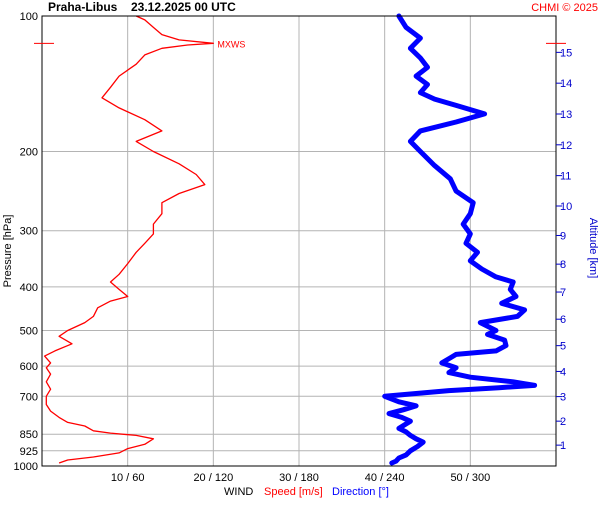 Image resolution: width=600 pixels, height=505 pixels. What do you see at coordinates (29, 367) in the screenshot?
I see `pressure-tick-label: 600` at bounding box center [29, 367].